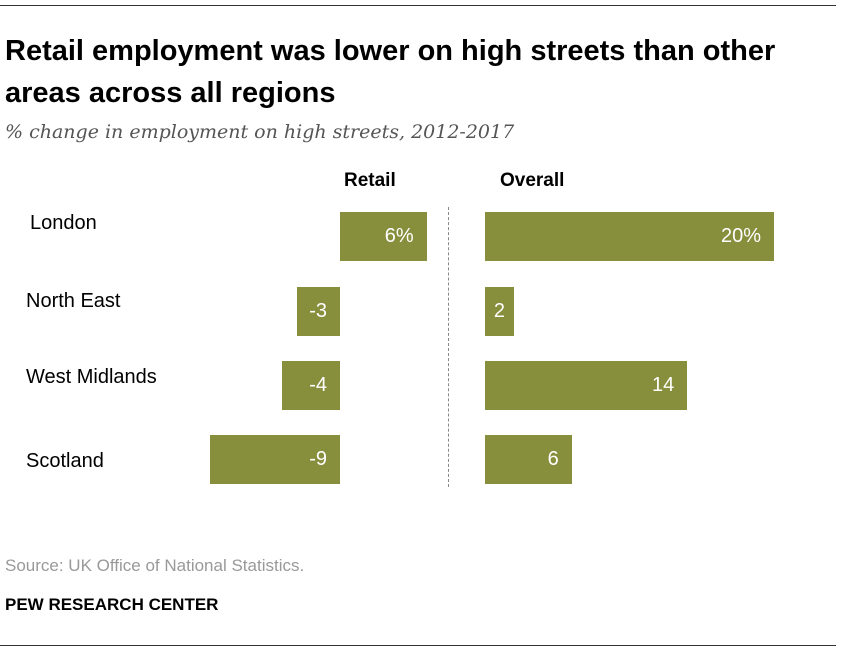  What do you see at coordinates (448, 347) in the screenshot?
I see `panel-divider` at bounding box center [448, 347].